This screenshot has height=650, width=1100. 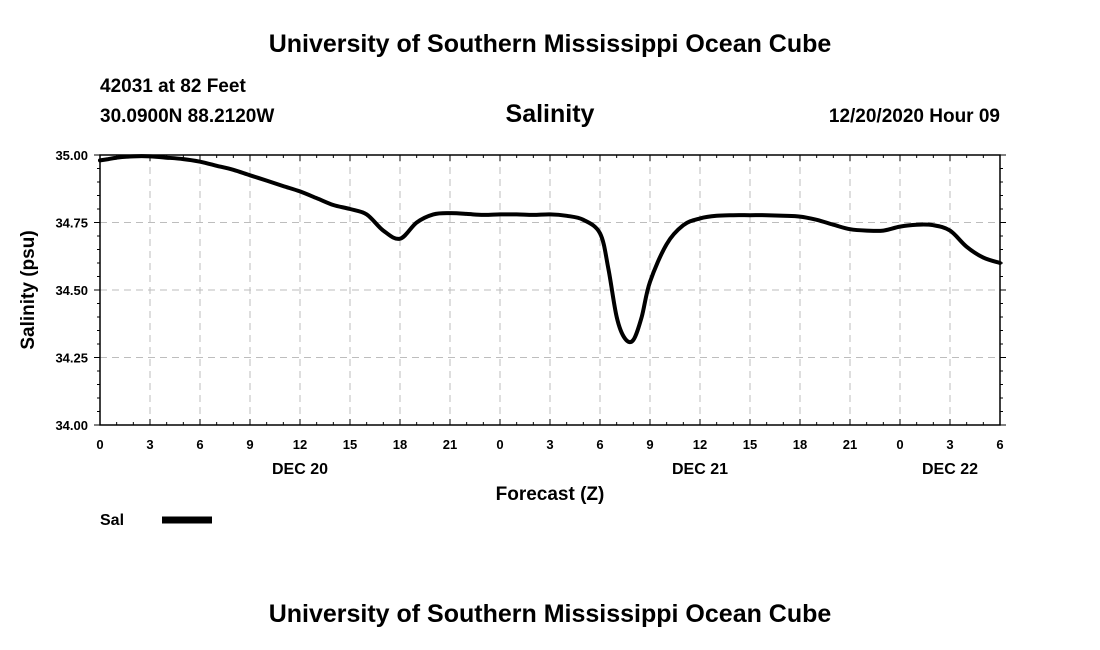 I want to click on date-label: DEC 20, so click(x=300, y=469).